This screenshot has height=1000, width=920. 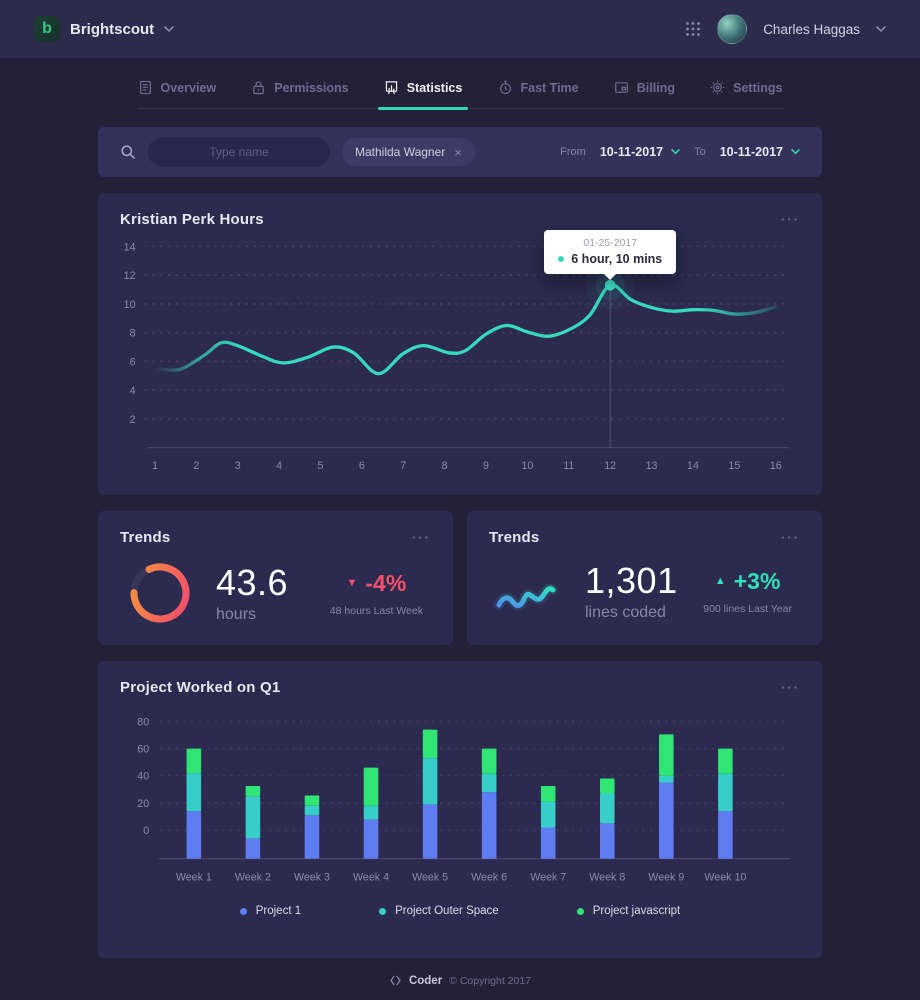 I want to click on statistics-icon, so click(x=391, y=87).